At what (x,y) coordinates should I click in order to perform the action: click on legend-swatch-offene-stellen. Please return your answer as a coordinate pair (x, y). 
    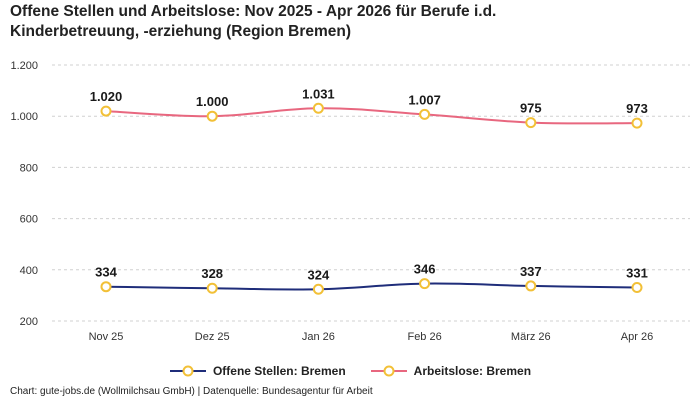
    Looking at the image, I should click on (187, 371).